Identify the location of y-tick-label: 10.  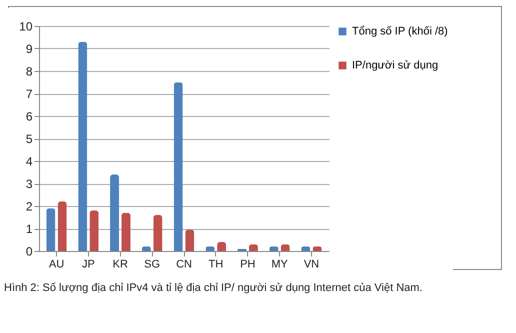
(26, 27).